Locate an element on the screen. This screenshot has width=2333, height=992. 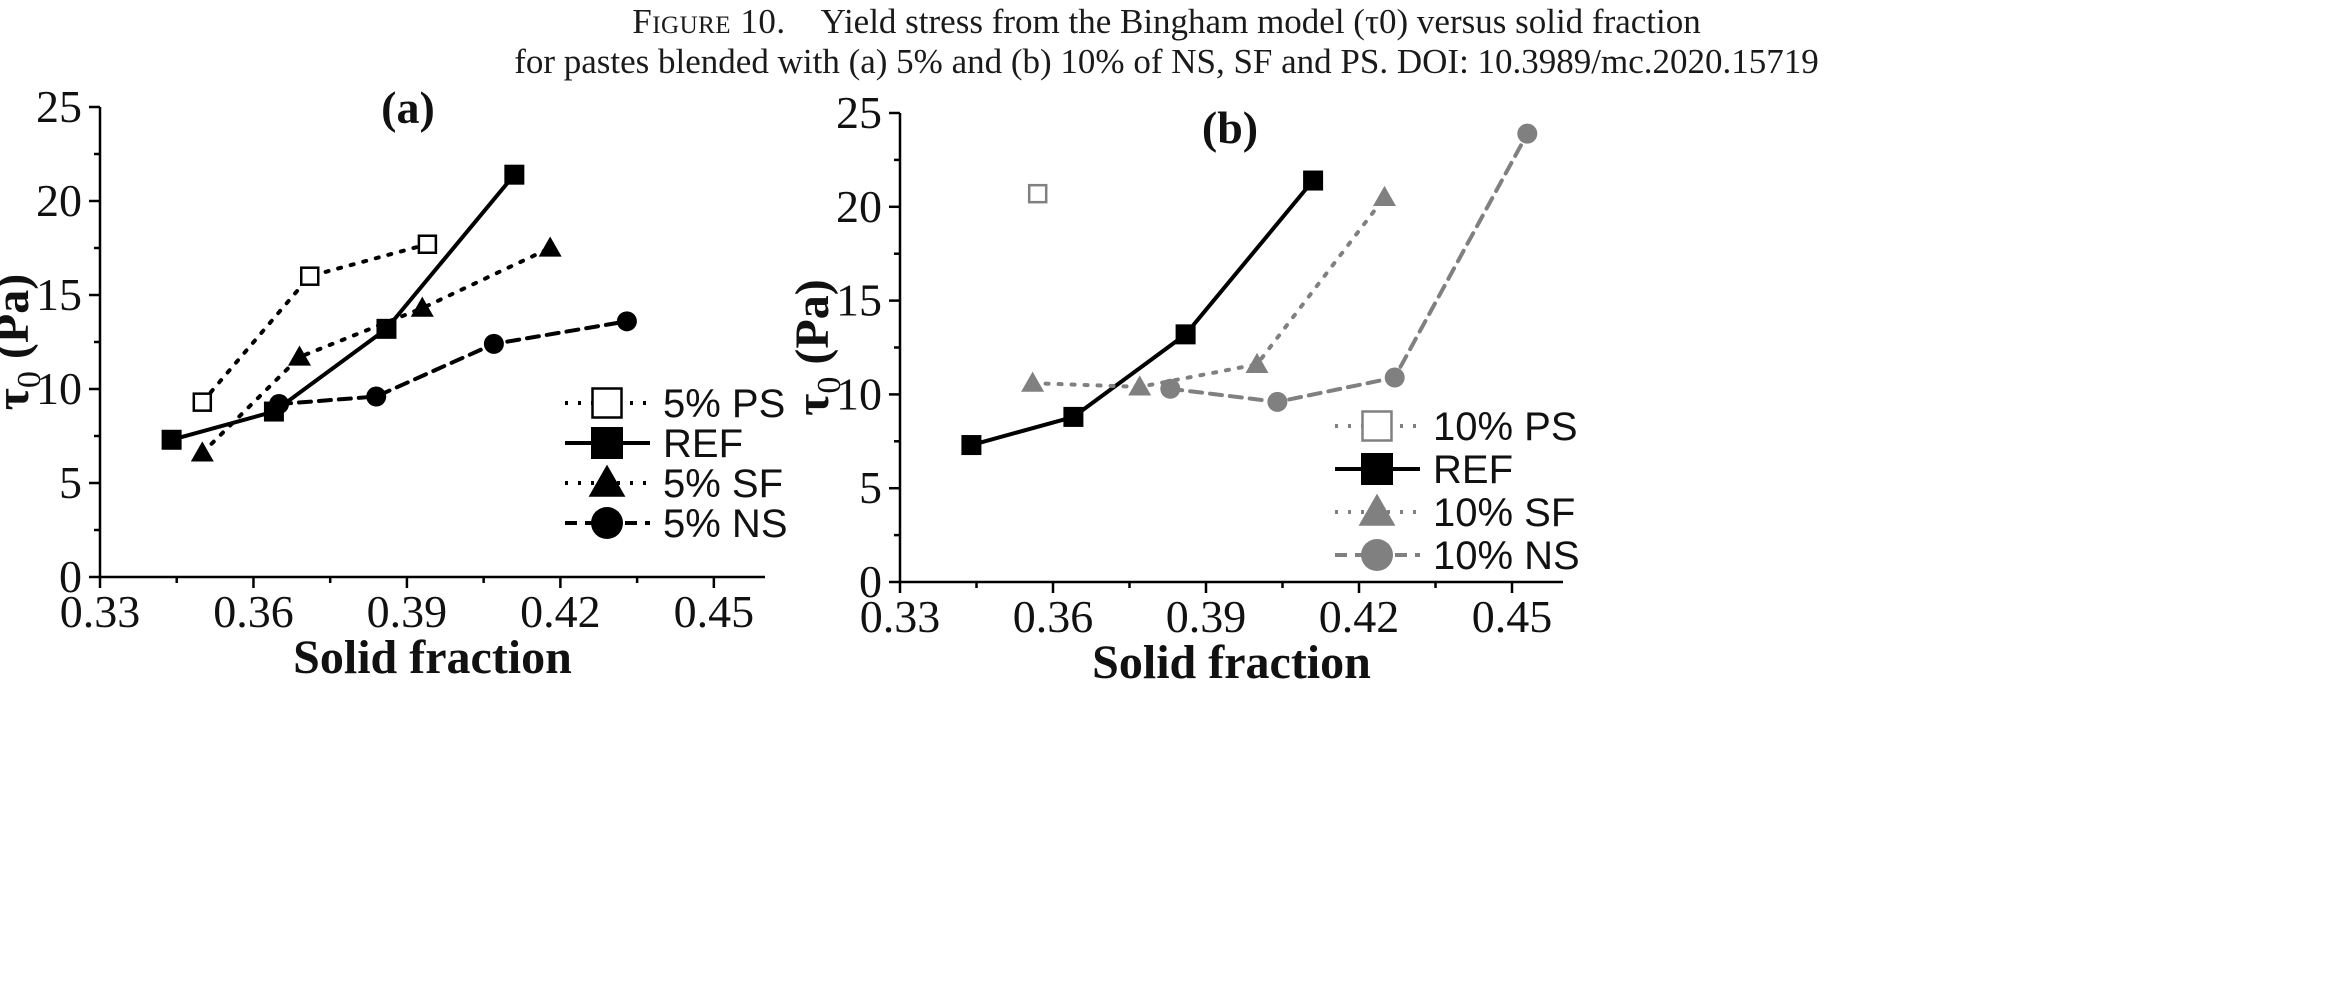
legend-item-10pct-ns: 10% NS is located at coordinates (1457, 556).